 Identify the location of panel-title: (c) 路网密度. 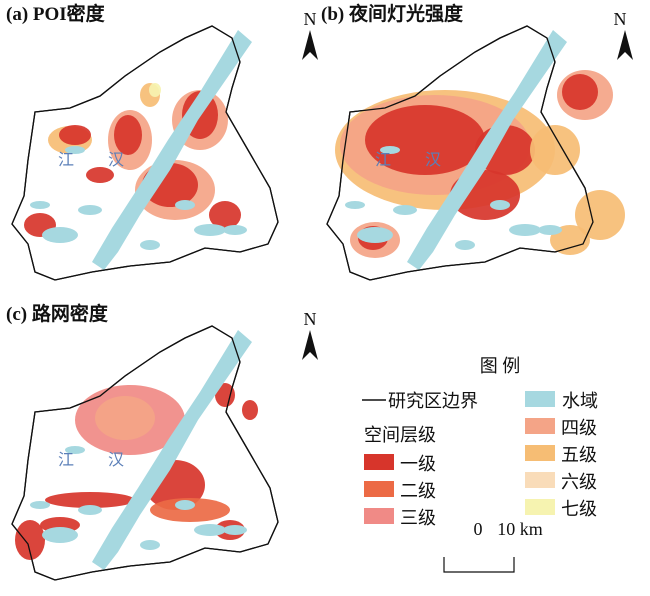
(57, 313).